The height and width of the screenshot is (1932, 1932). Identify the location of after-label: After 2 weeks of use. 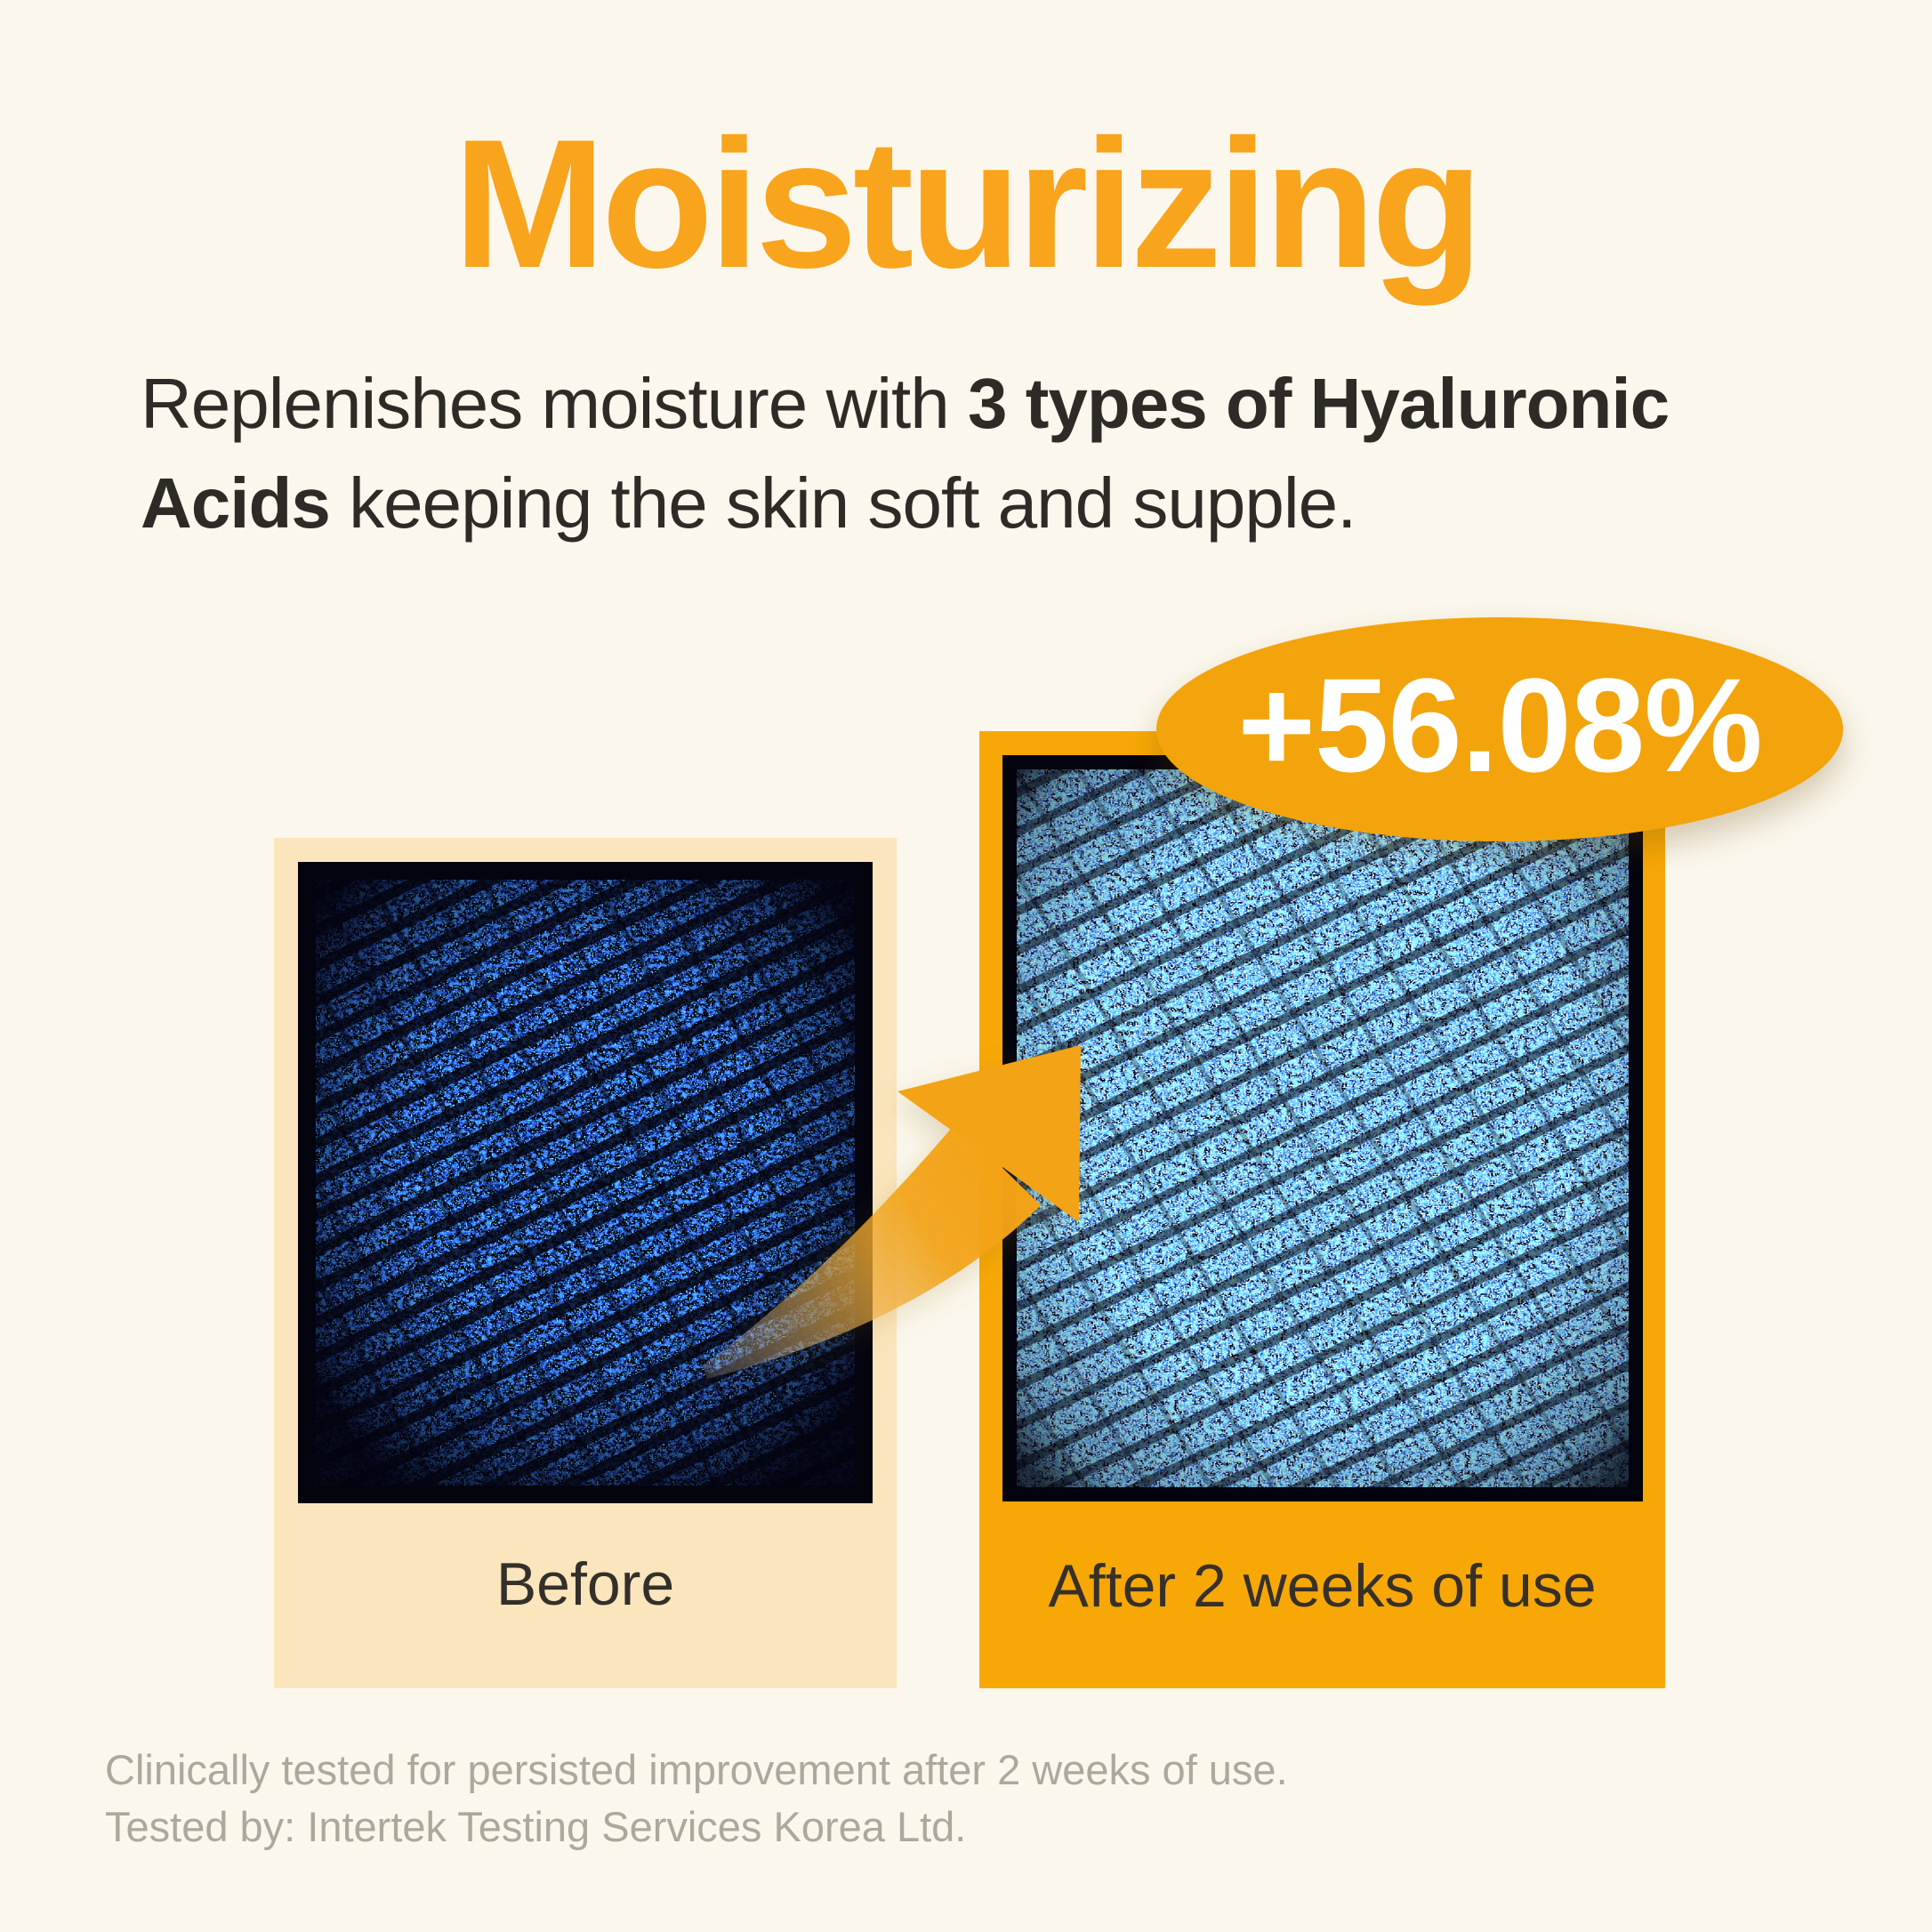
(1322, 1586).